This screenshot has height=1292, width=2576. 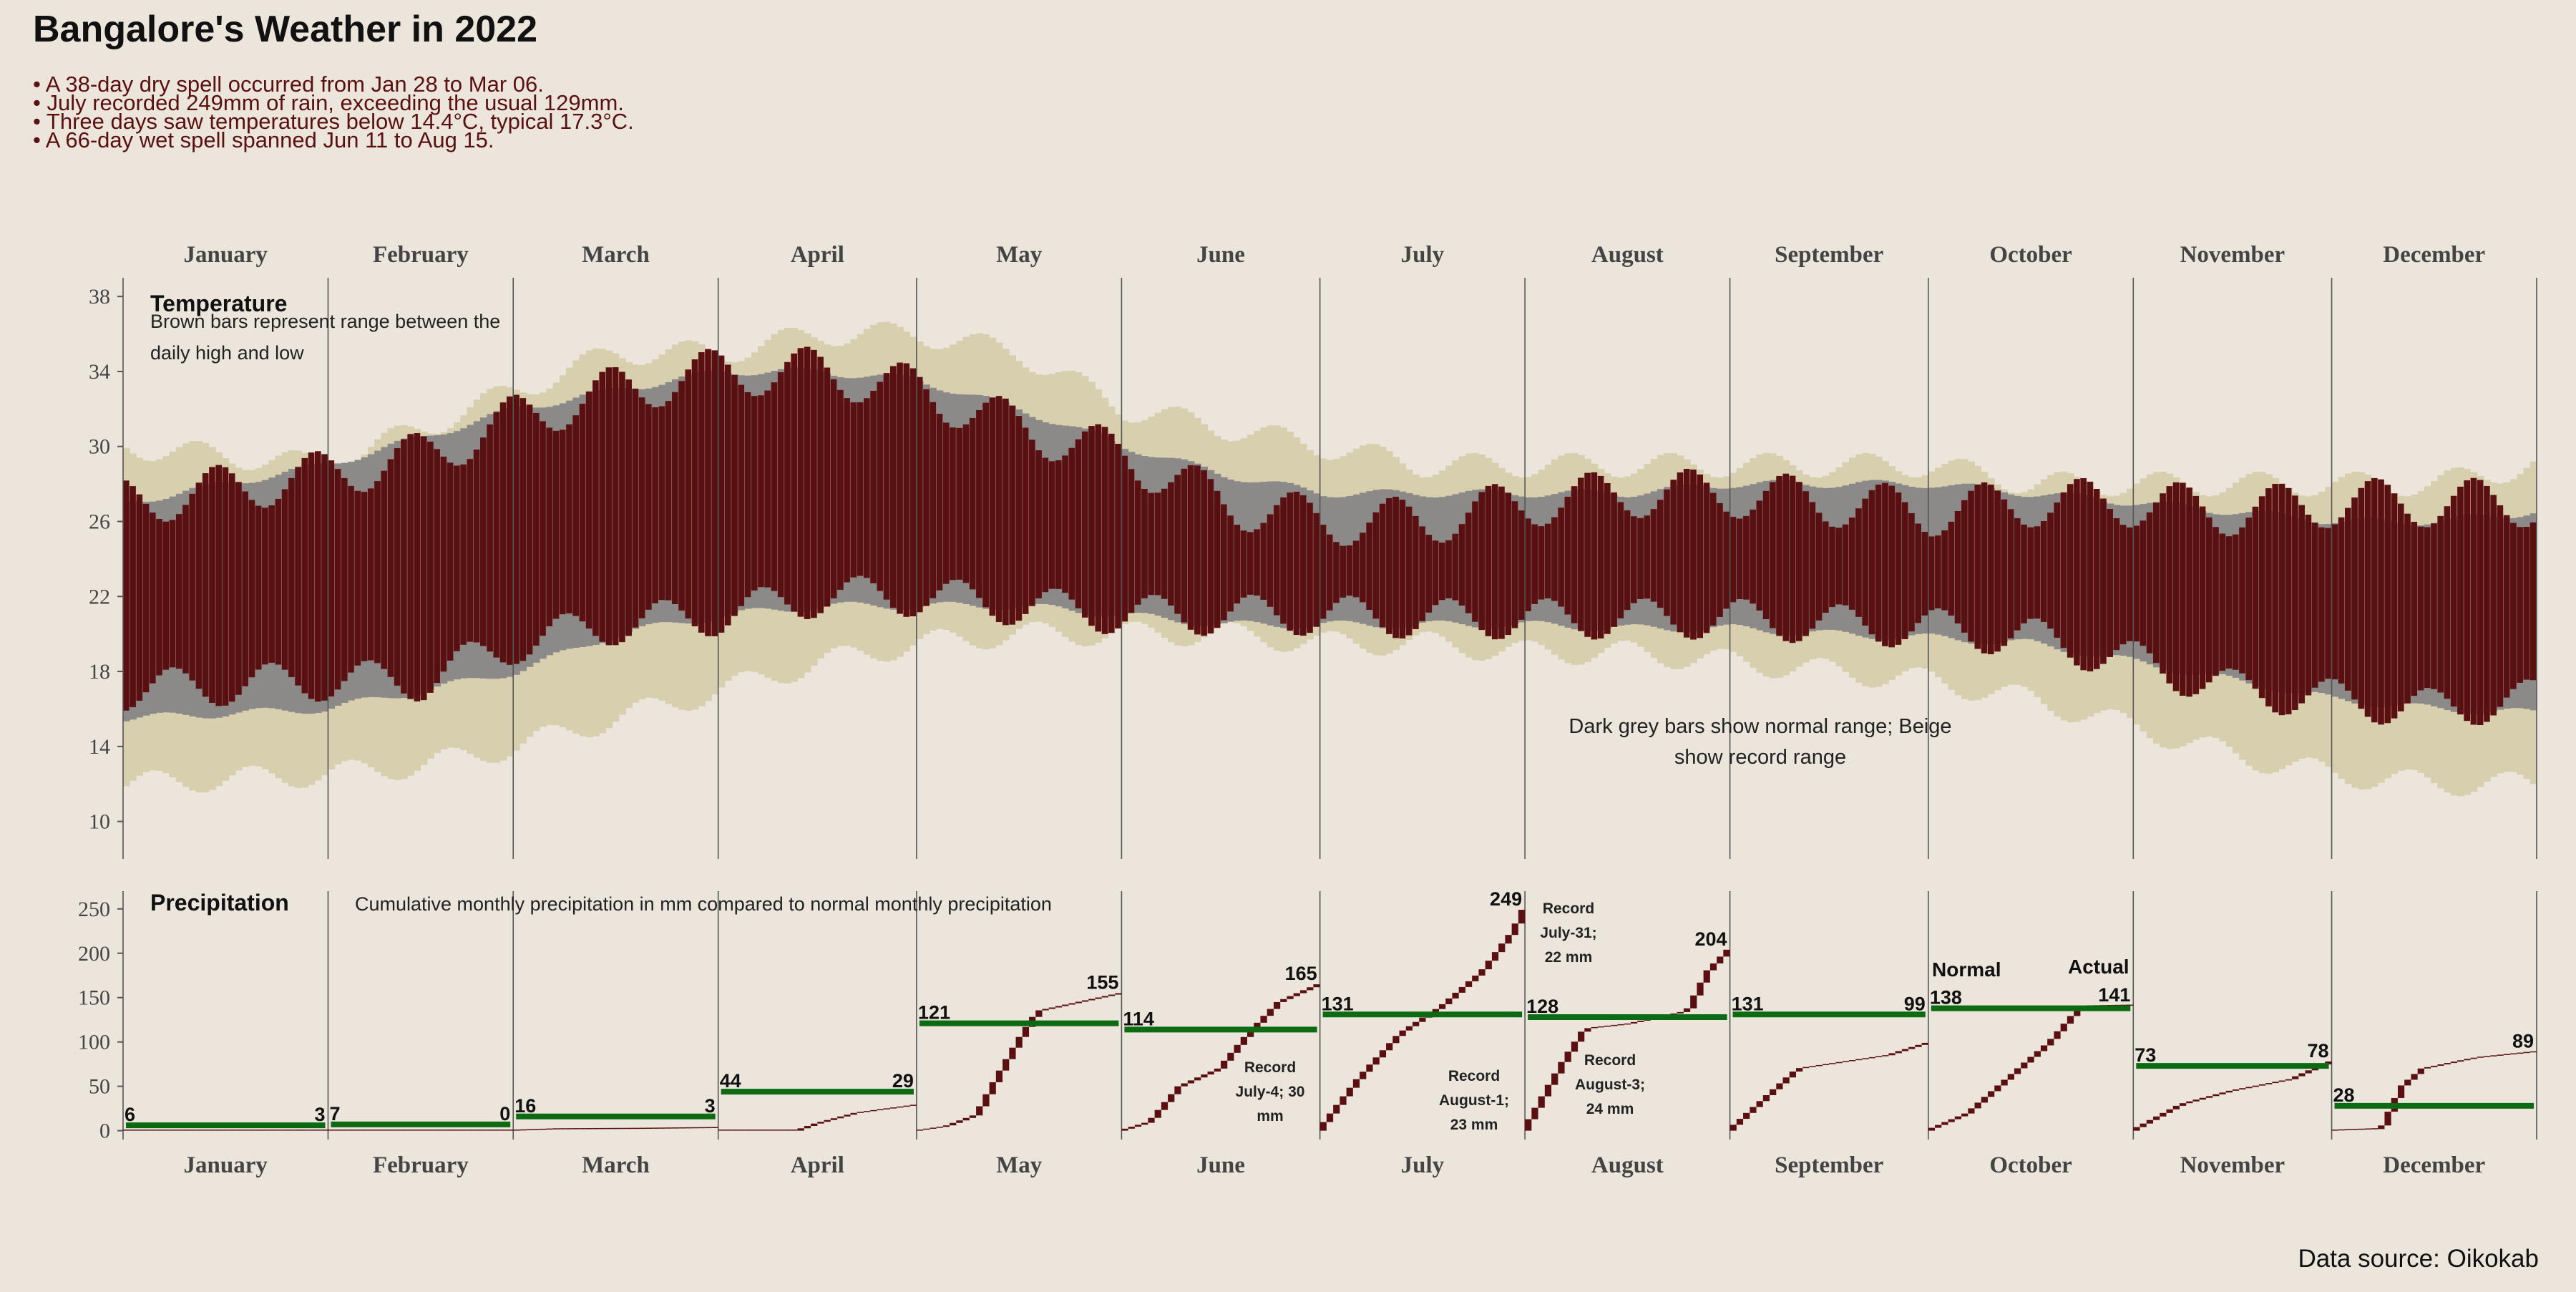 I want to click on normal-precip-value: 6, so click(x=130, y=1114).